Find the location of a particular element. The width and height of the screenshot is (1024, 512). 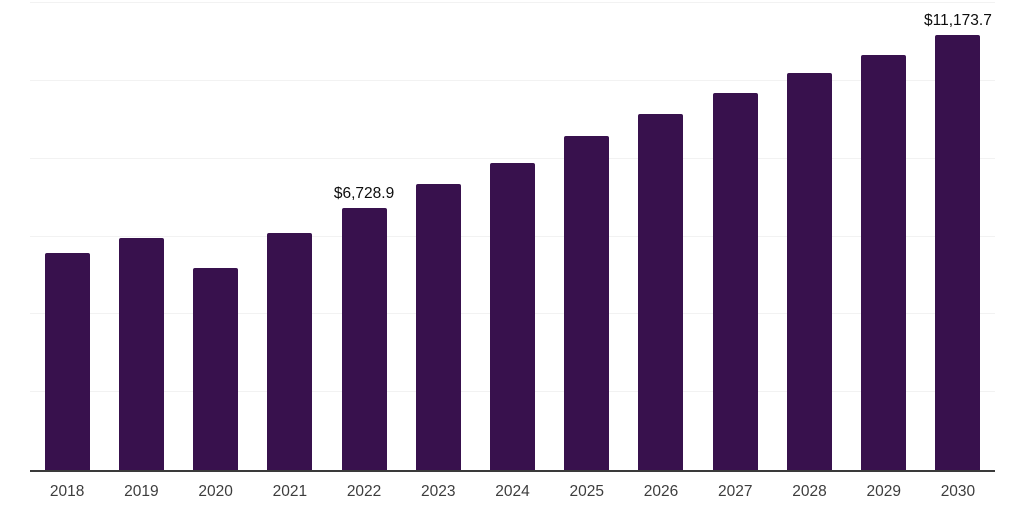

x-axis-label-2029: 2029 is located at coordinates (883, 491).